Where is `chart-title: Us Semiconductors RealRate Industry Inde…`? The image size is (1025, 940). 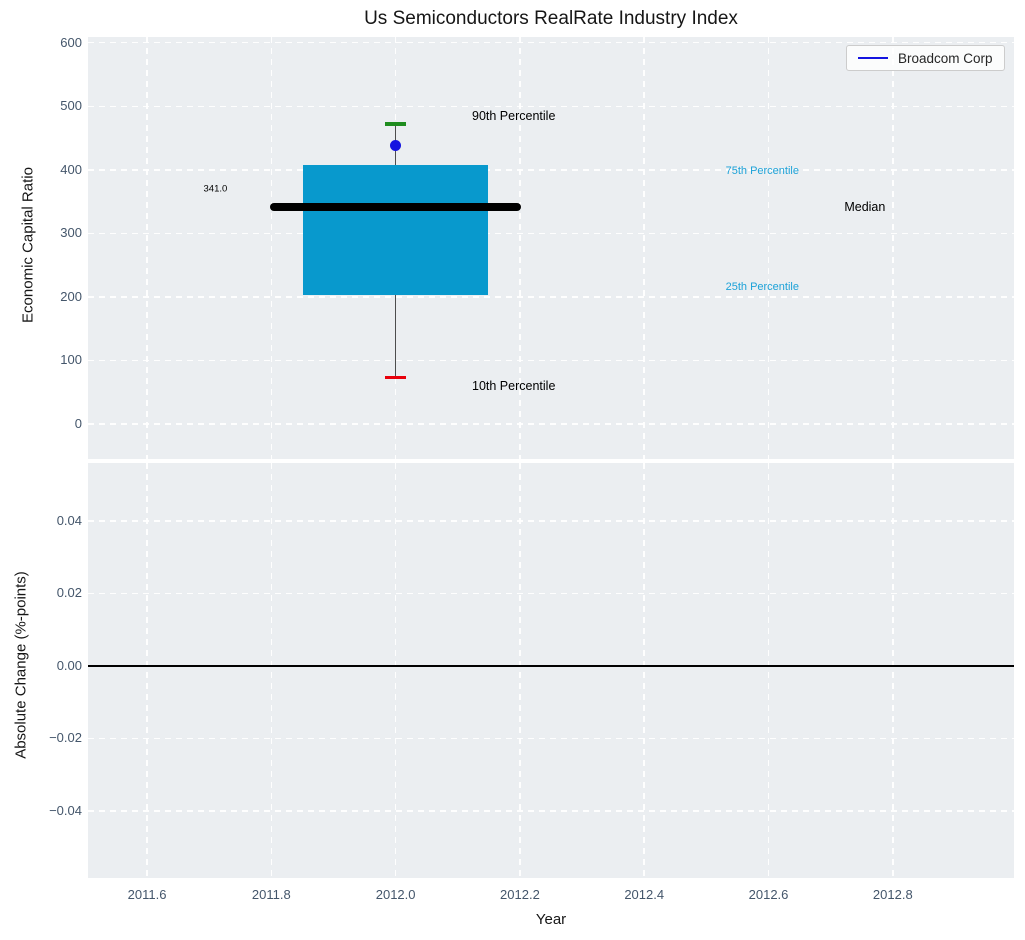
chart-title: Us Semiconductors RealRate Industry Inde… is located at coordinates (551, 18).